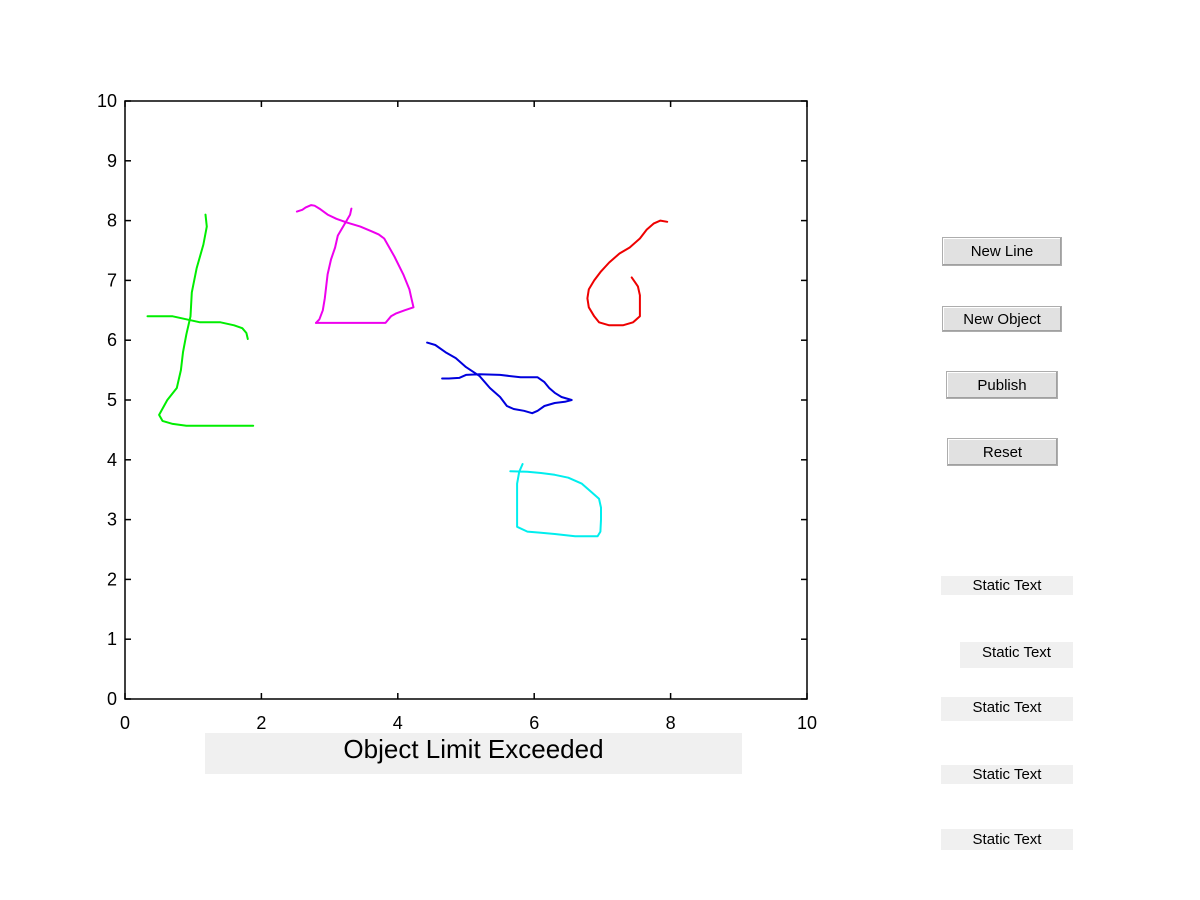 This screenshot has width=1200, height=900. Describe the element at coordinates (112, 340) in the screenshot. I see `y-tick-label-6: 6` at that location.